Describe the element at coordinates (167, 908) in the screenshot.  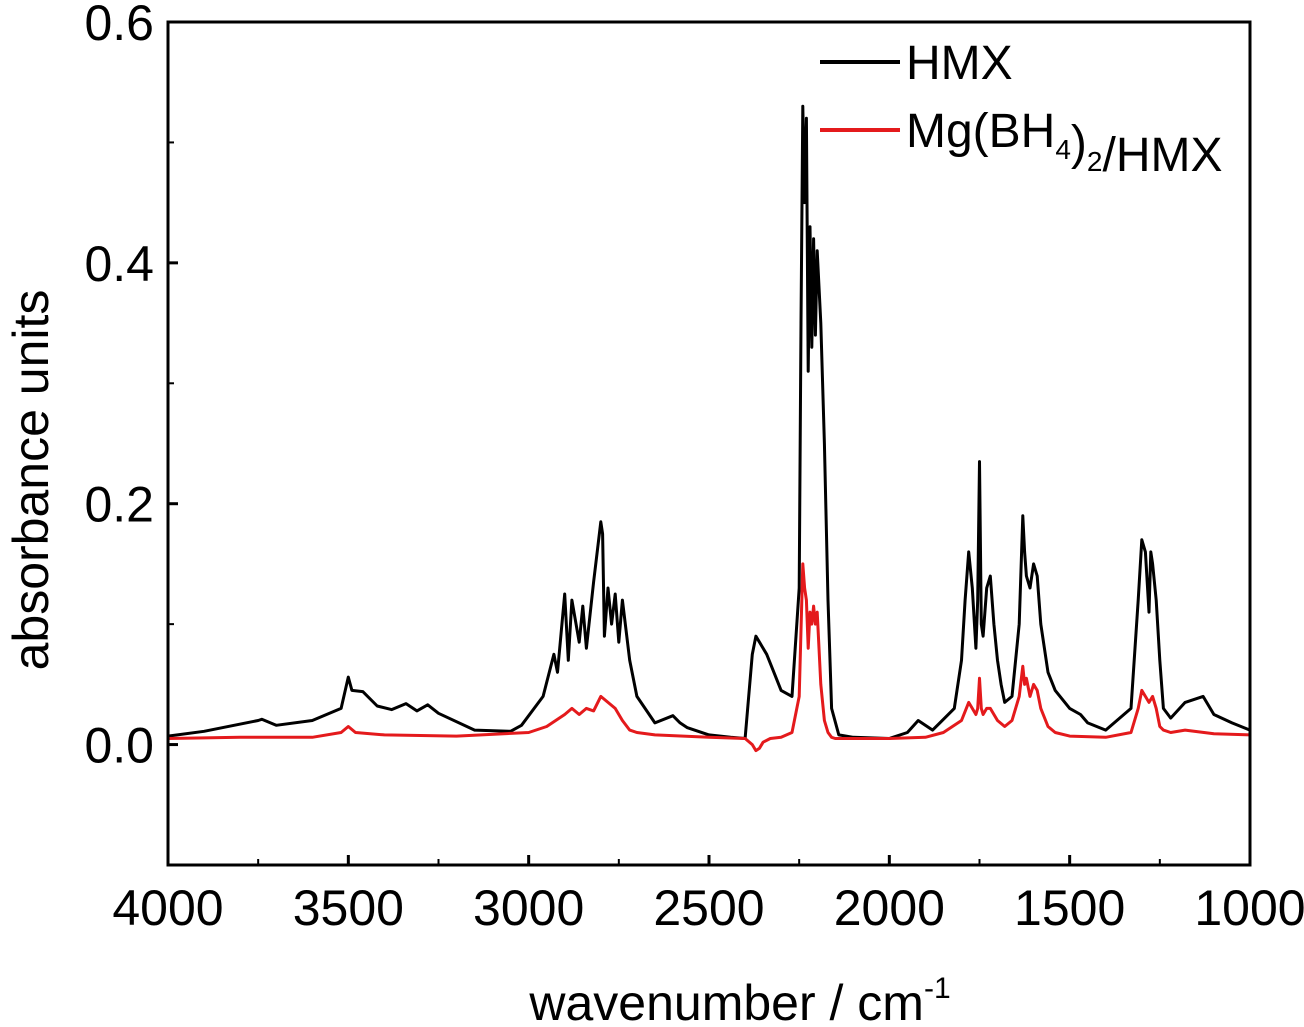
I see `x-tick-label: 4000` at that location.